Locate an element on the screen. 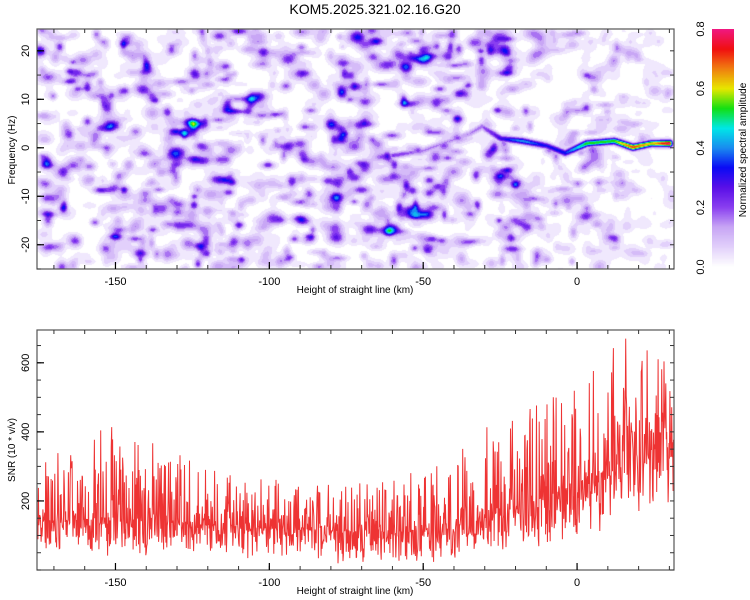  snr-x-tick-label: 0 is located at coordinates (577, 583).